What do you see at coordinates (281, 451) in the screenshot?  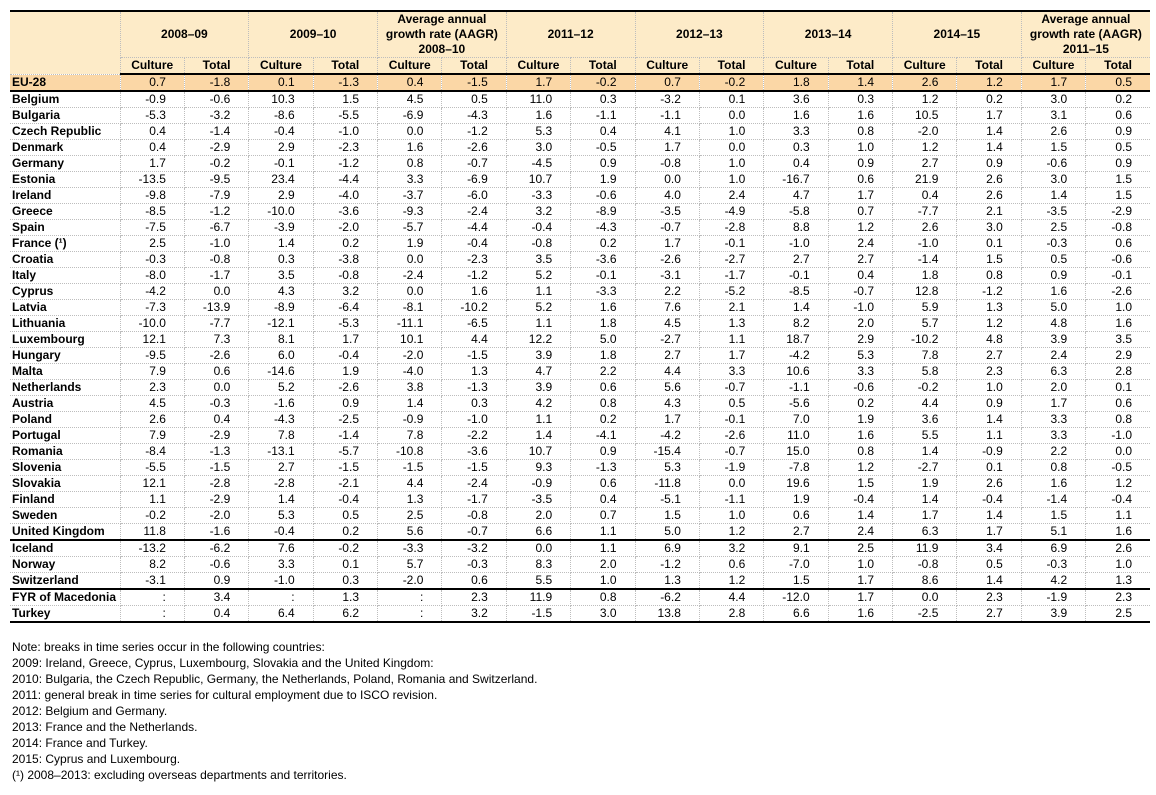 I see `culture-value: -13.1` at bounding box center [281, 451].